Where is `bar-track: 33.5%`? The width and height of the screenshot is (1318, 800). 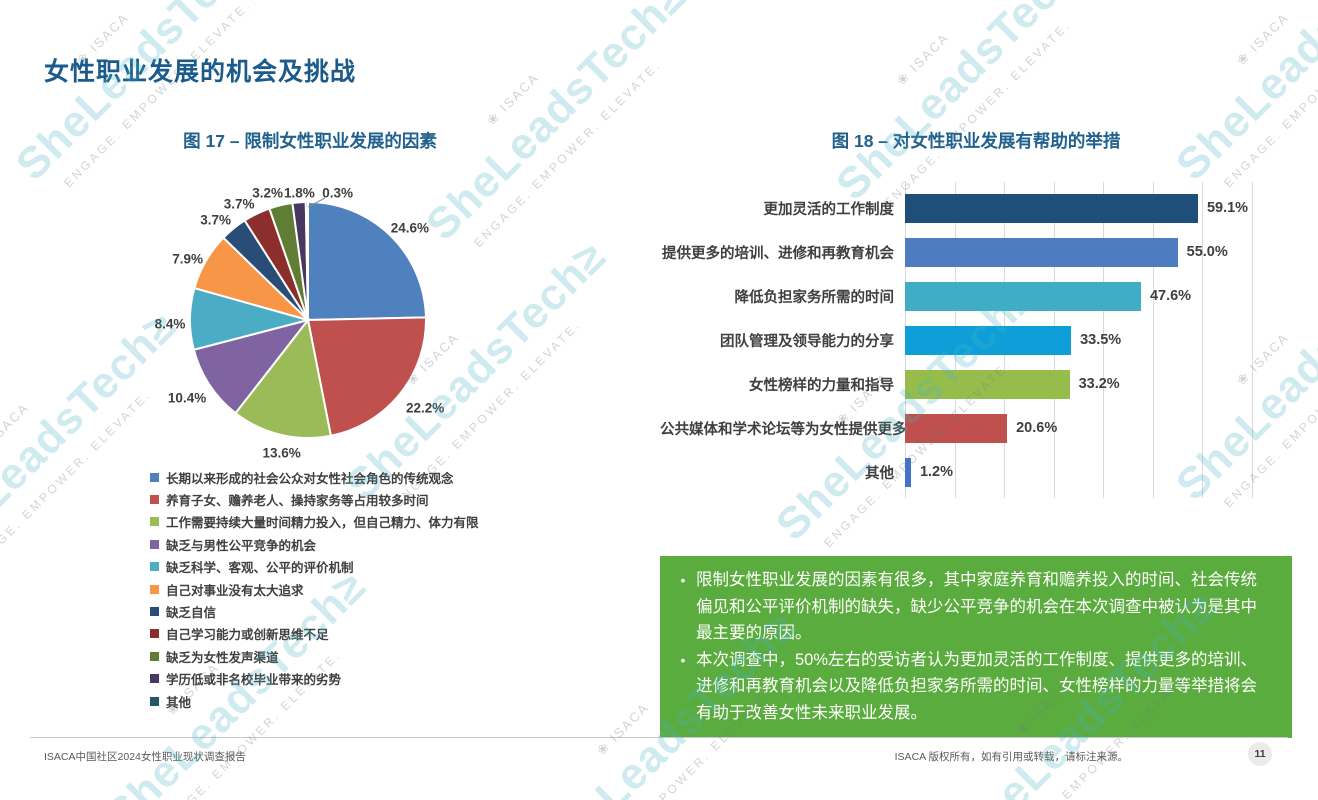
bar-track: 33.5% is located at coordinates (1078, 340).